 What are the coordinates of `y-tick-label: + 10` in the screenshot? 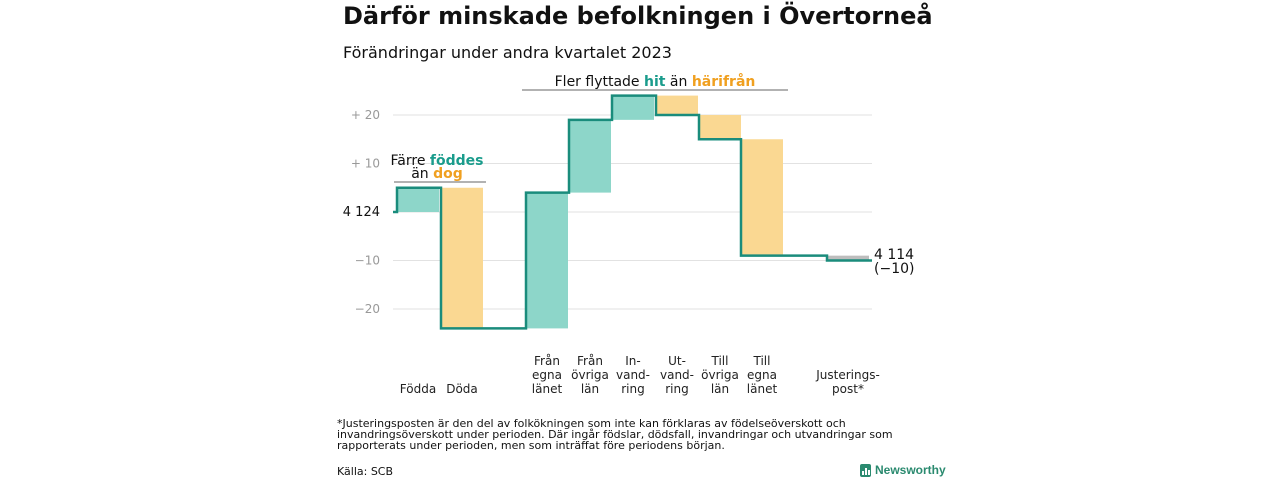 It's located at (365, 164).